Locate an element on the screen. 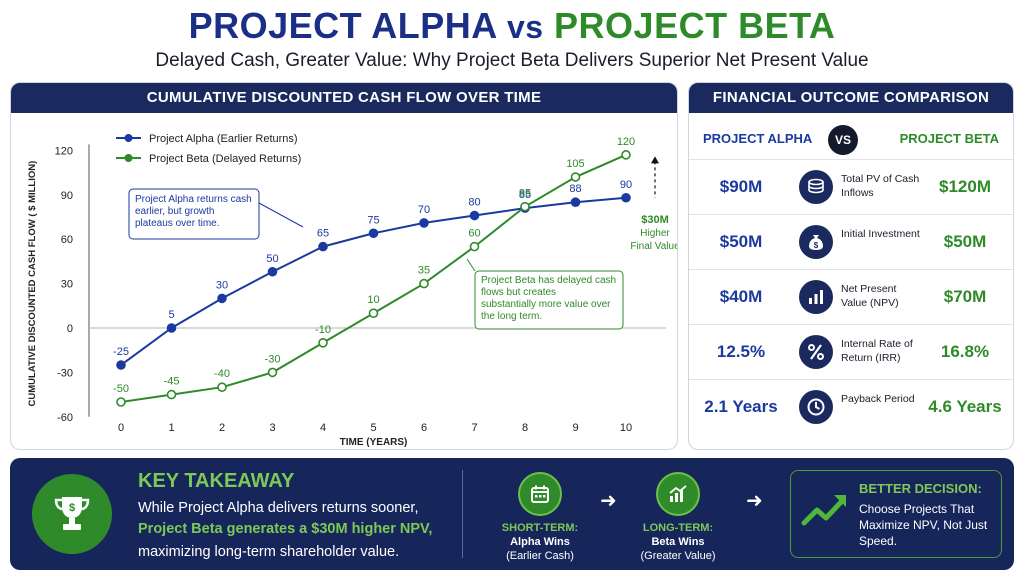  x-tick-label: 0 is located at coordinates (121, 428).